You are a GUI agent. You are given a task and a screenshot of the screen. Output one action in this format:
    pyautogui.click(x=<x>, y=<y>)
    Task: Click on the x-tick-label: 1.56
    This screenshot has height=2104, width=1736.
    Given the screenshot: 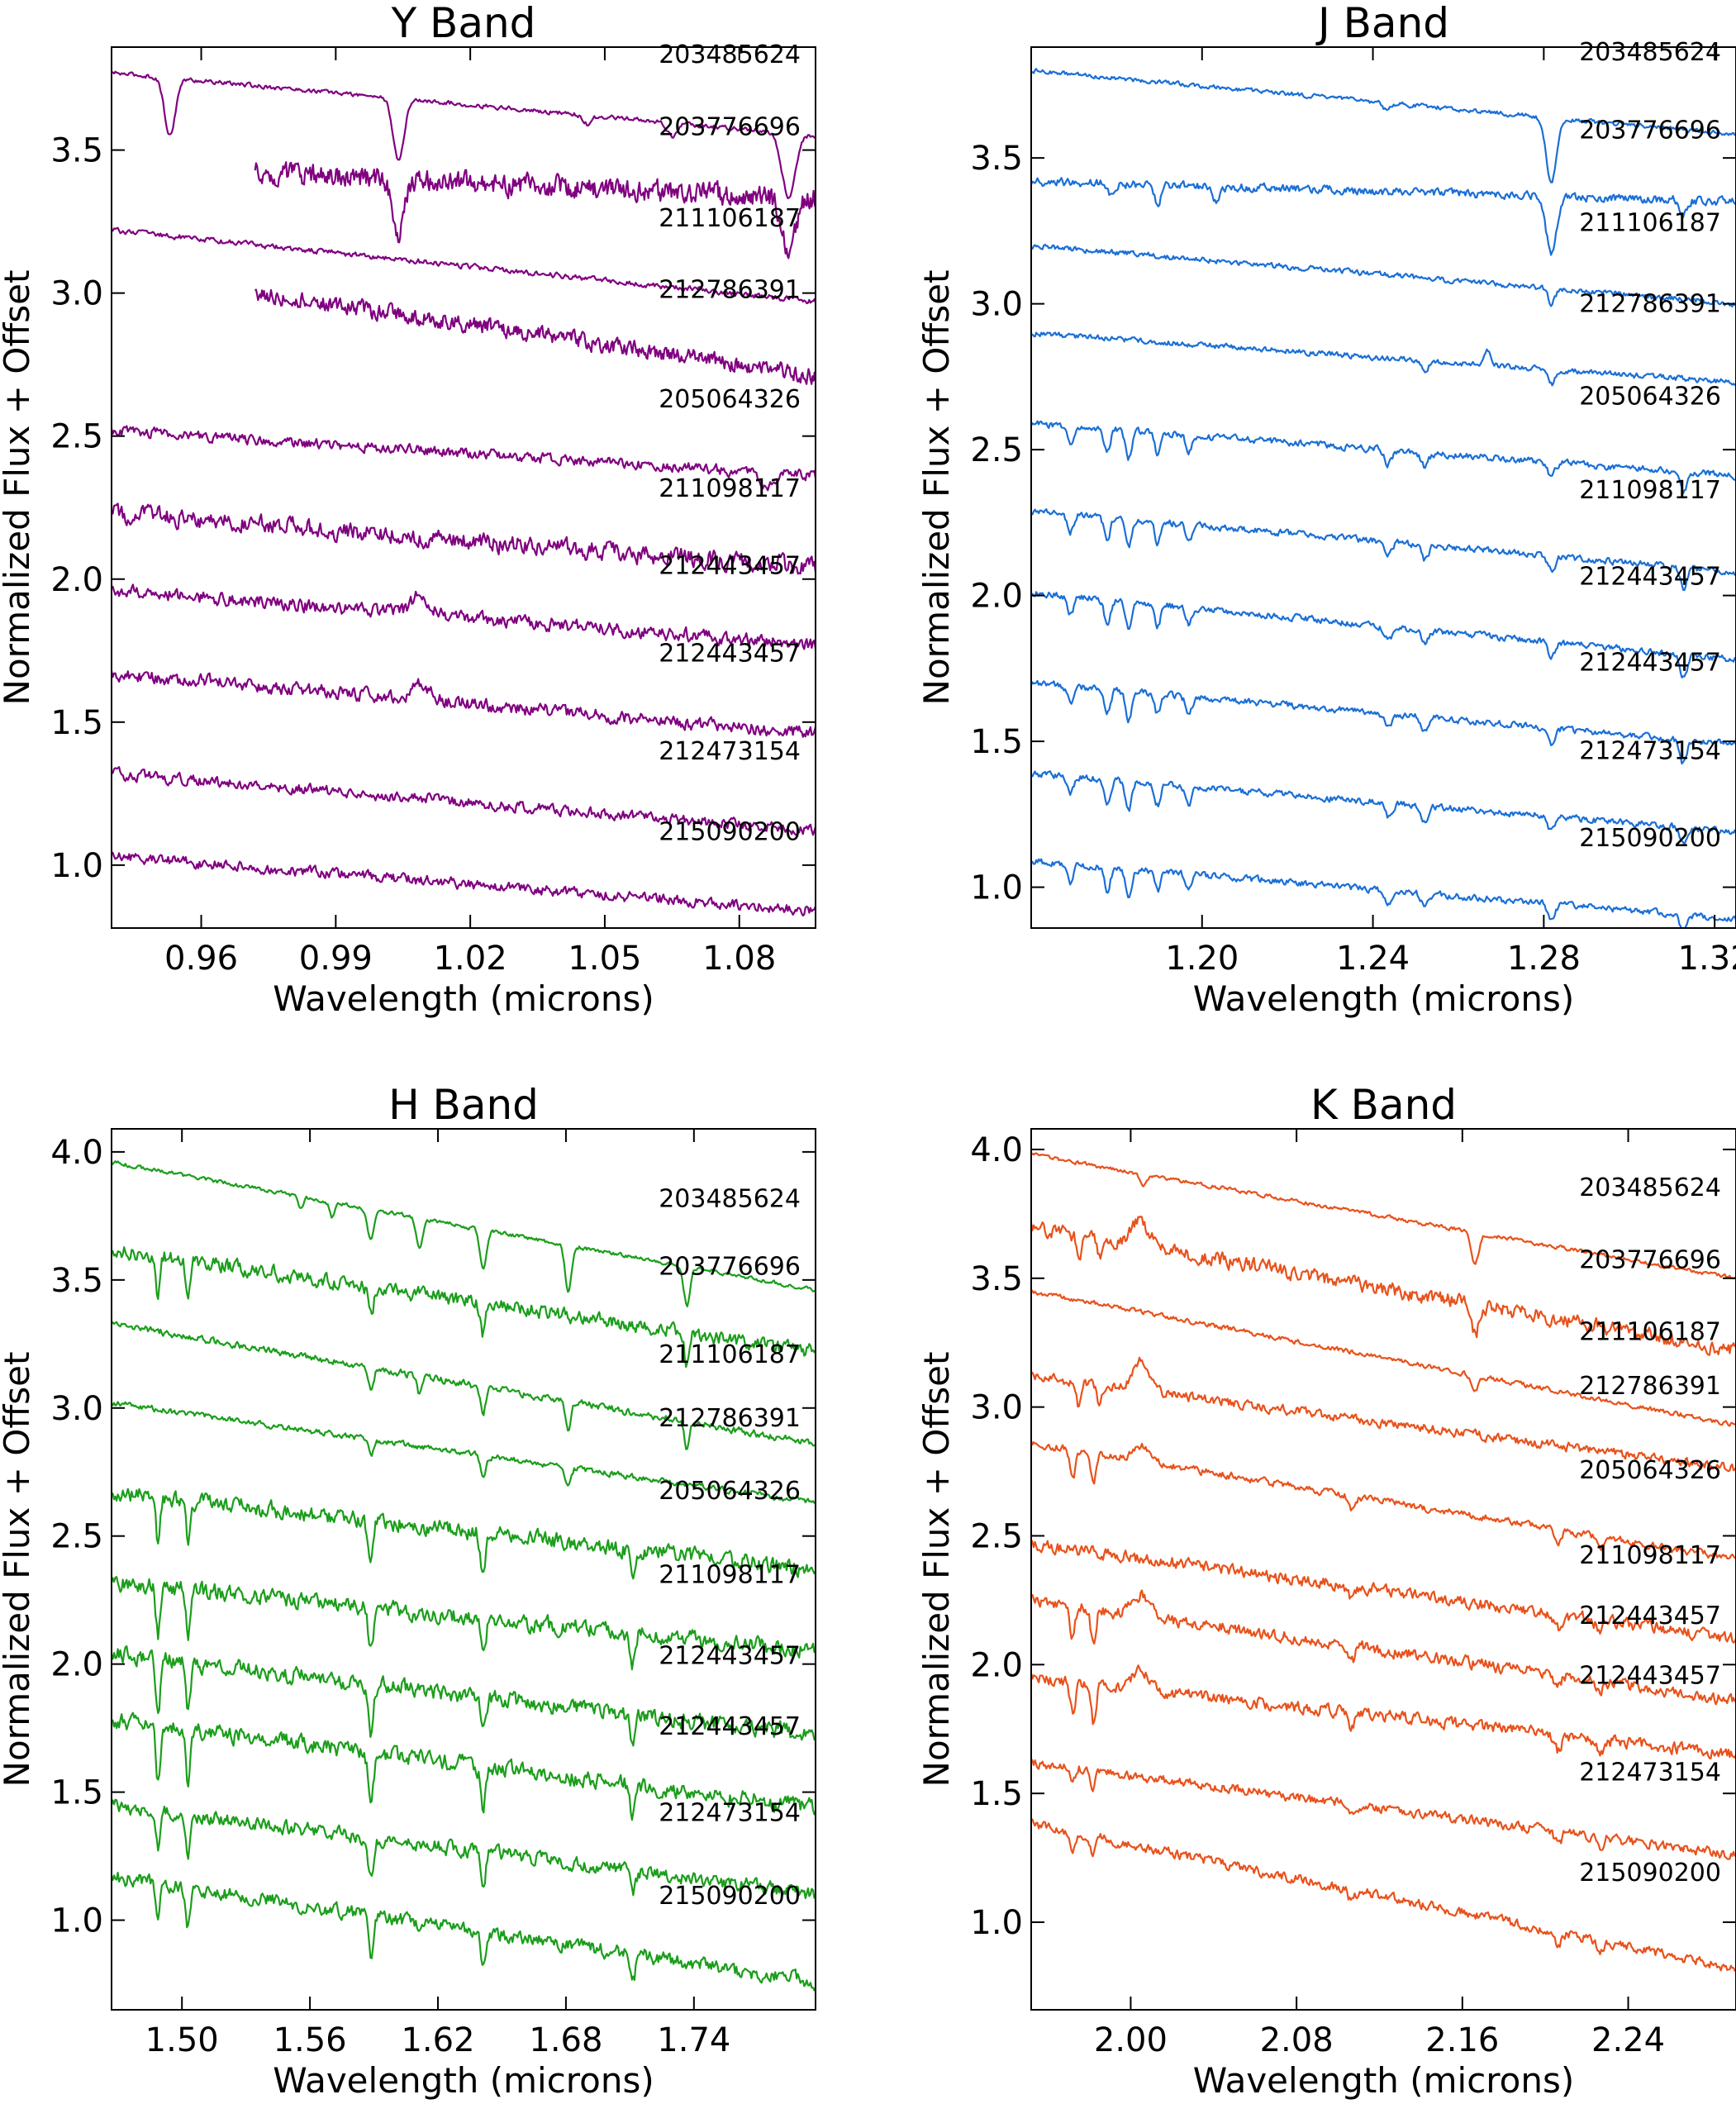 What is the action you would take?
    pyautogui.click(x=310, y=2040)
    